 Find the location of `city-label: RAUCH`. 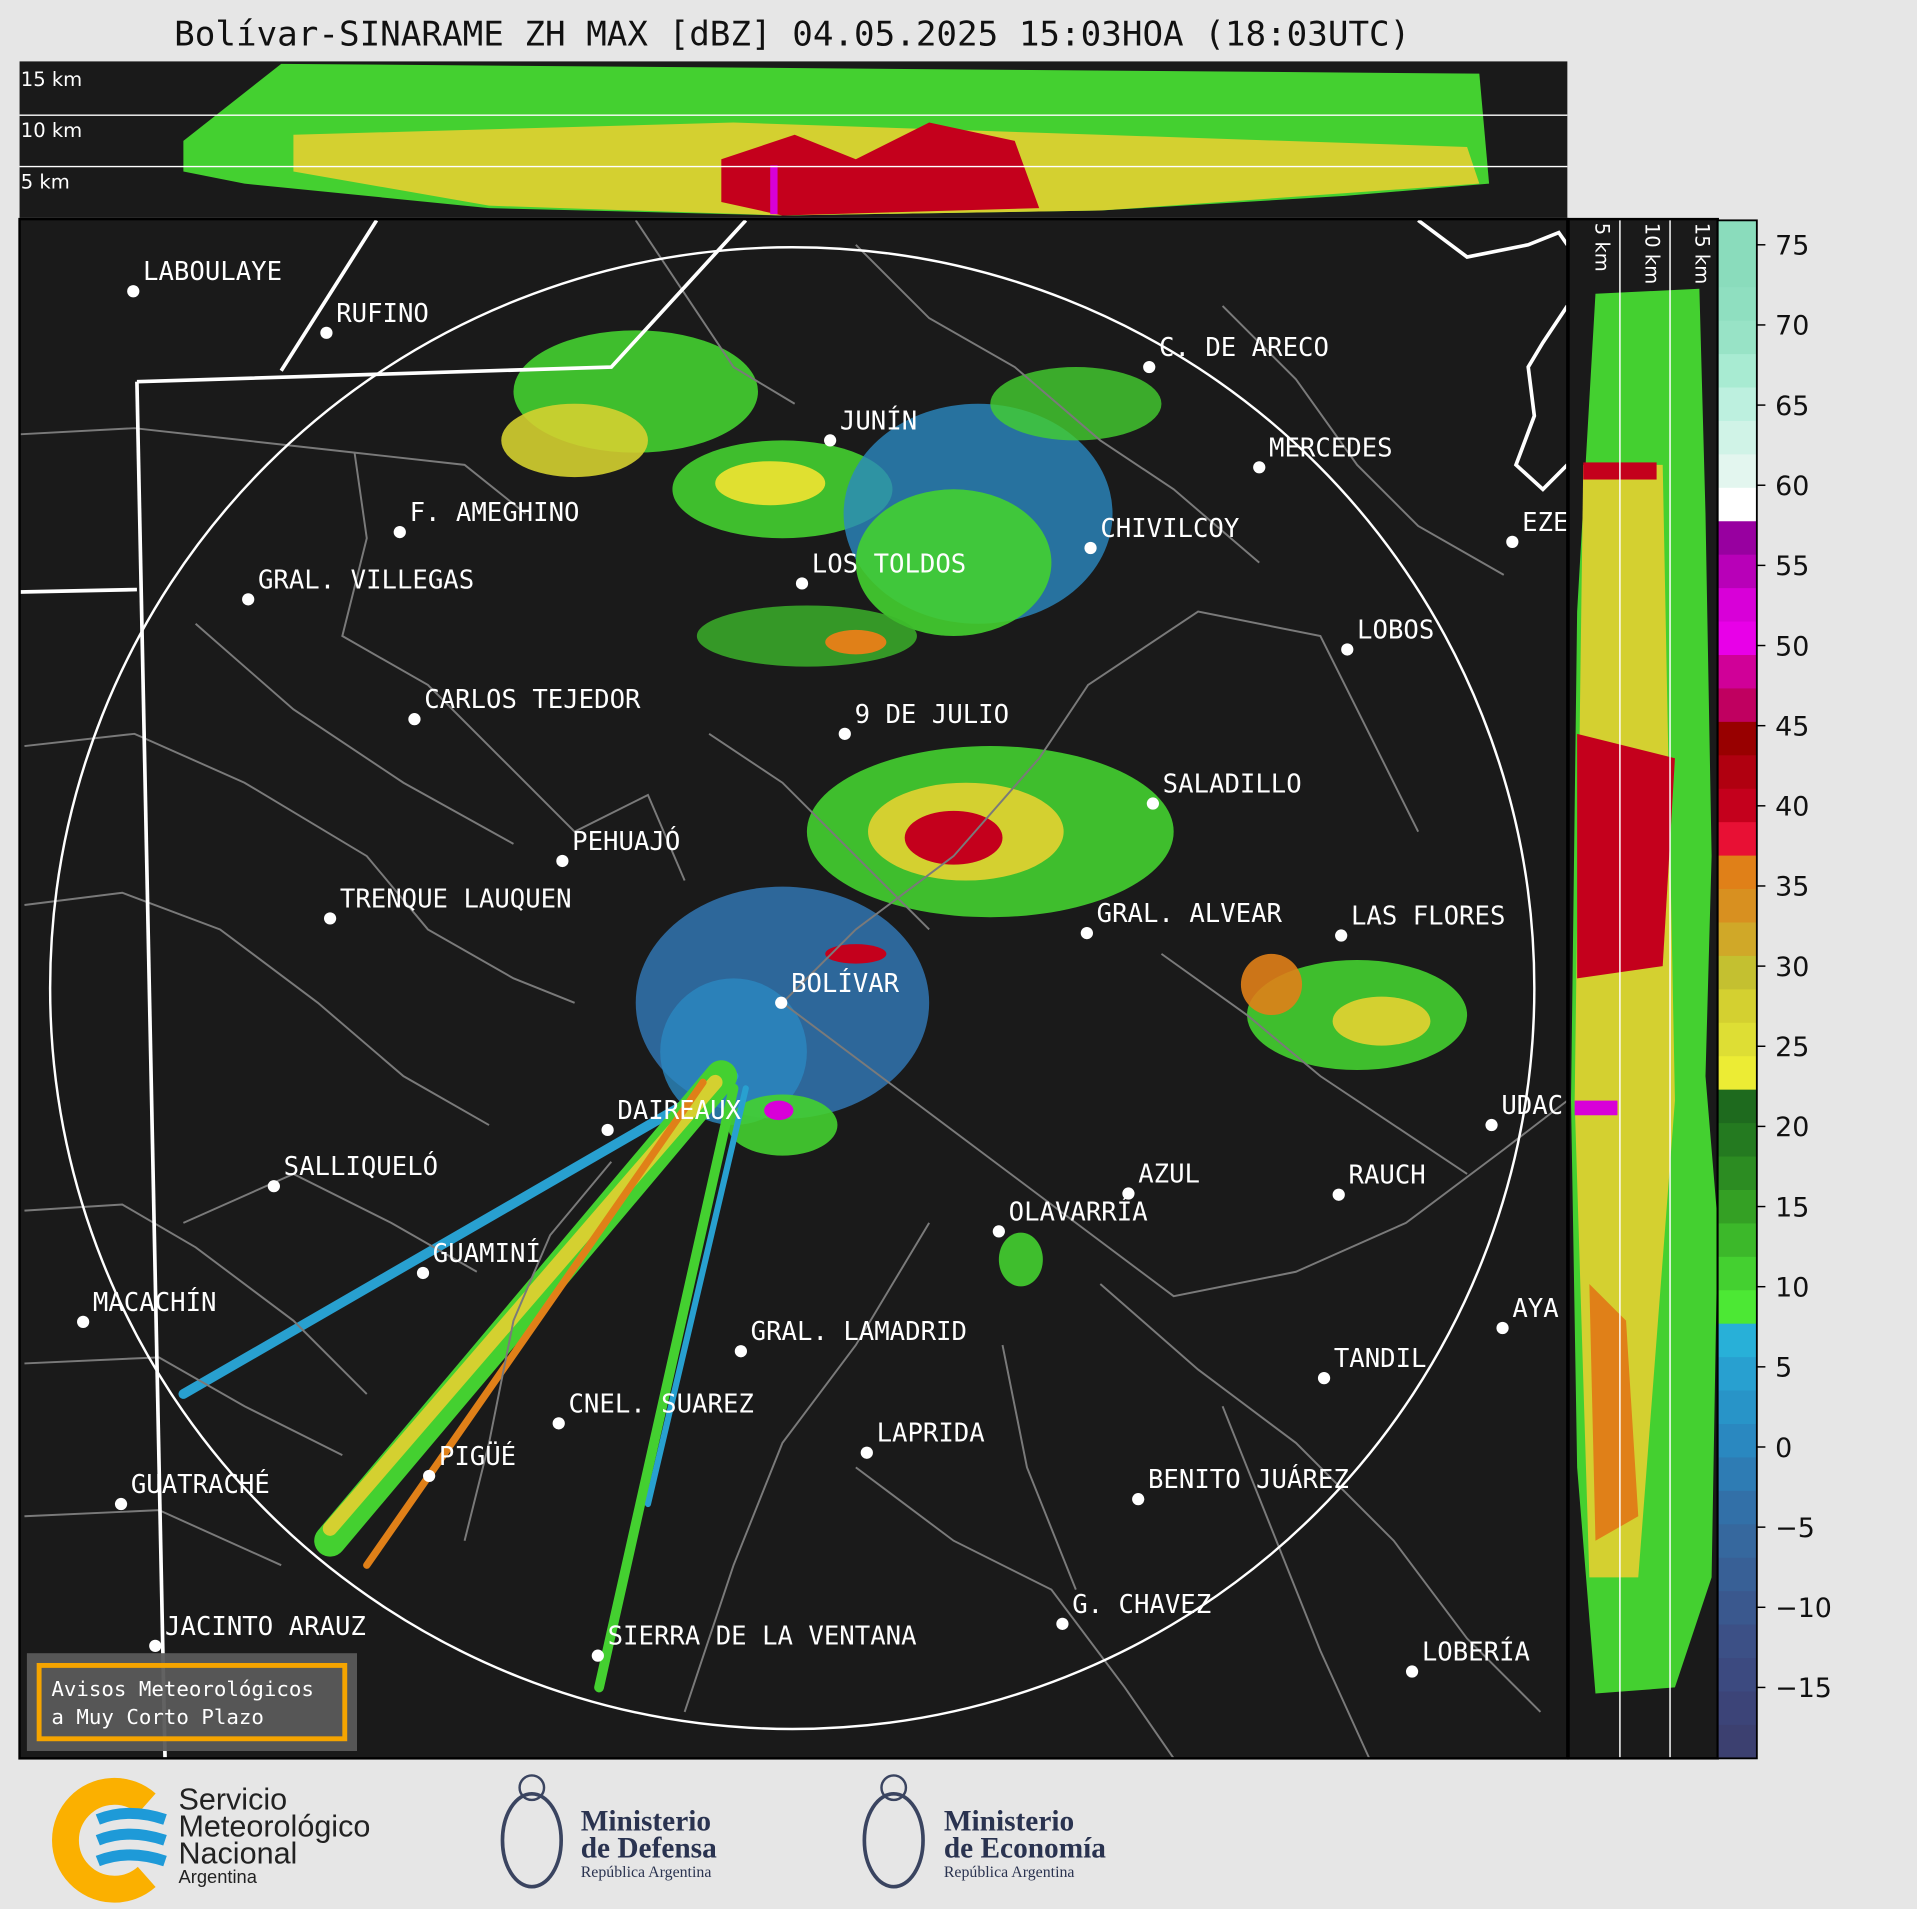

city-label: RAUCH is located at coordinates (1387, 1176).